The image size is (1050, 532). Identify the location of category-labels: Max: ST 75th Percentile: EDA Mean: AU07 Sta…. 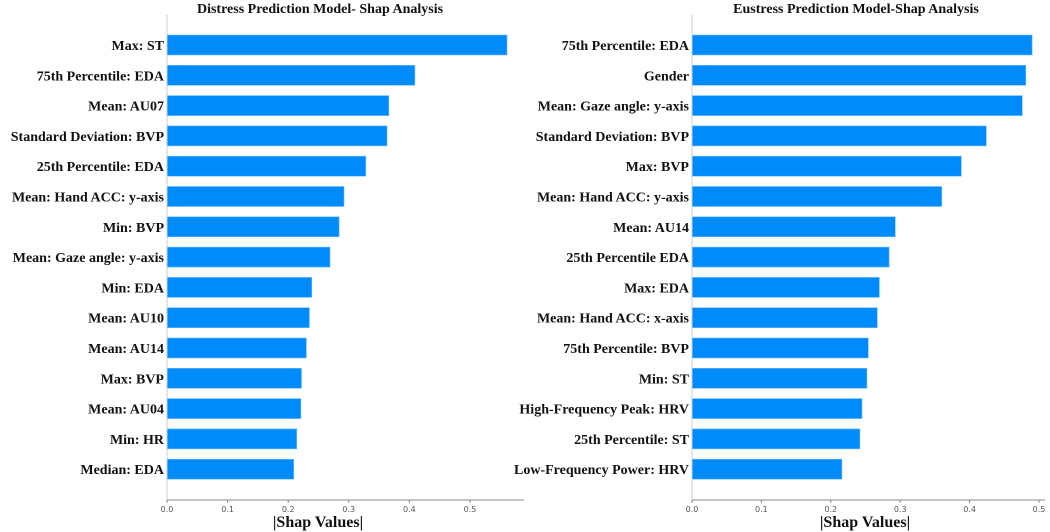
(88, 258).